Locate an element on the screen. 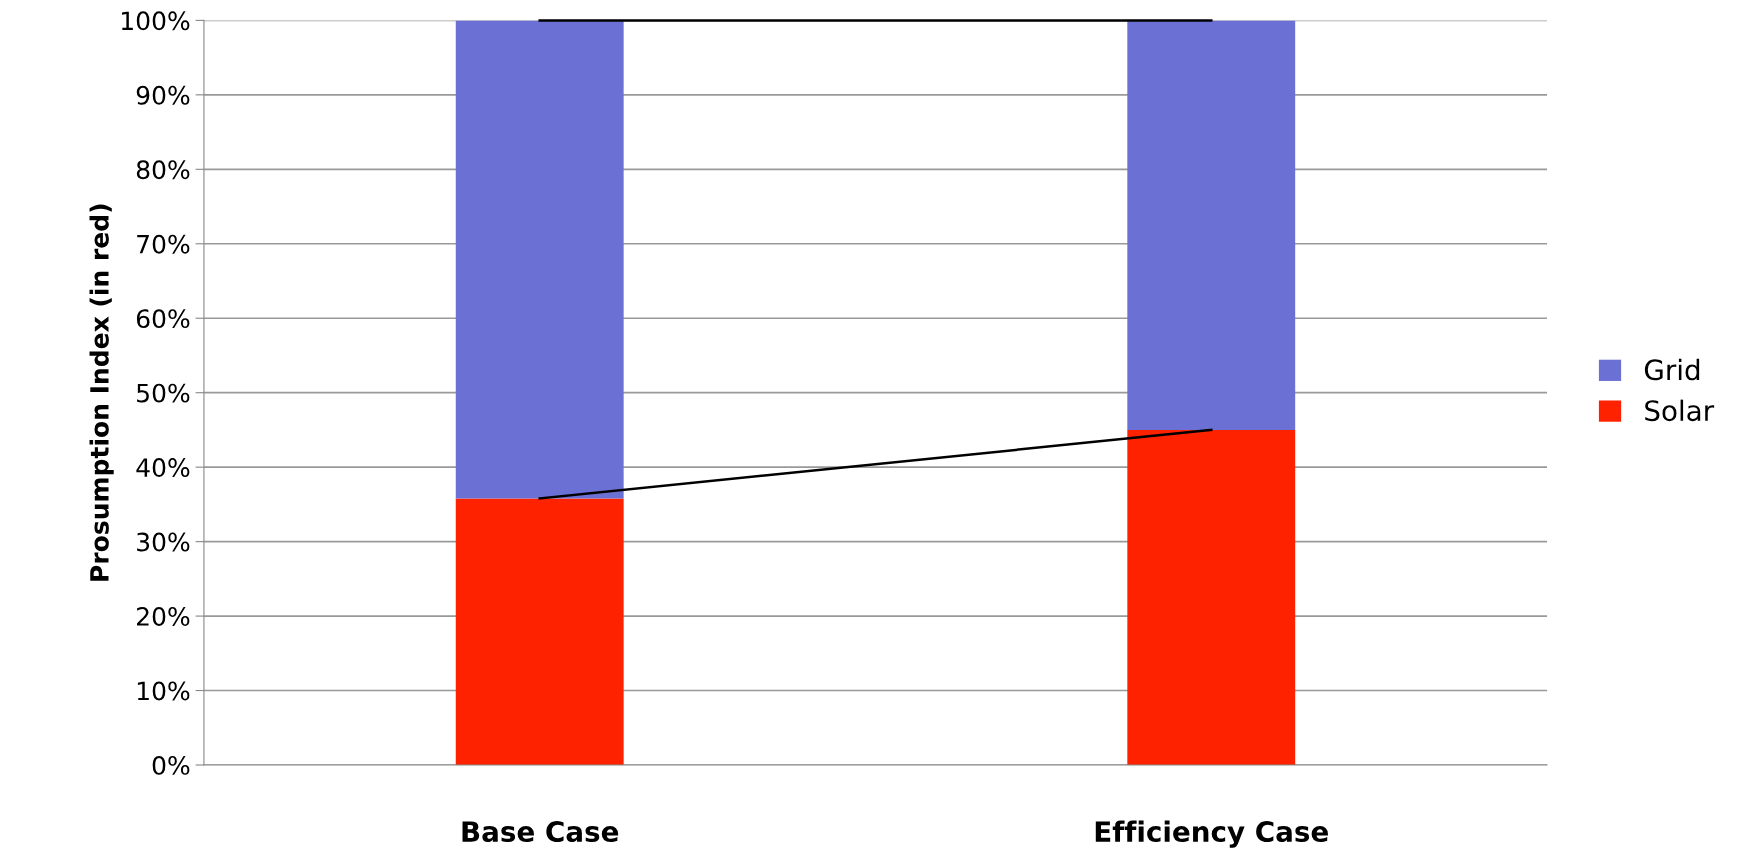 This screenshot has width=1758, height=850. y-tick-label: 80% is located at coordinates (163, 170).